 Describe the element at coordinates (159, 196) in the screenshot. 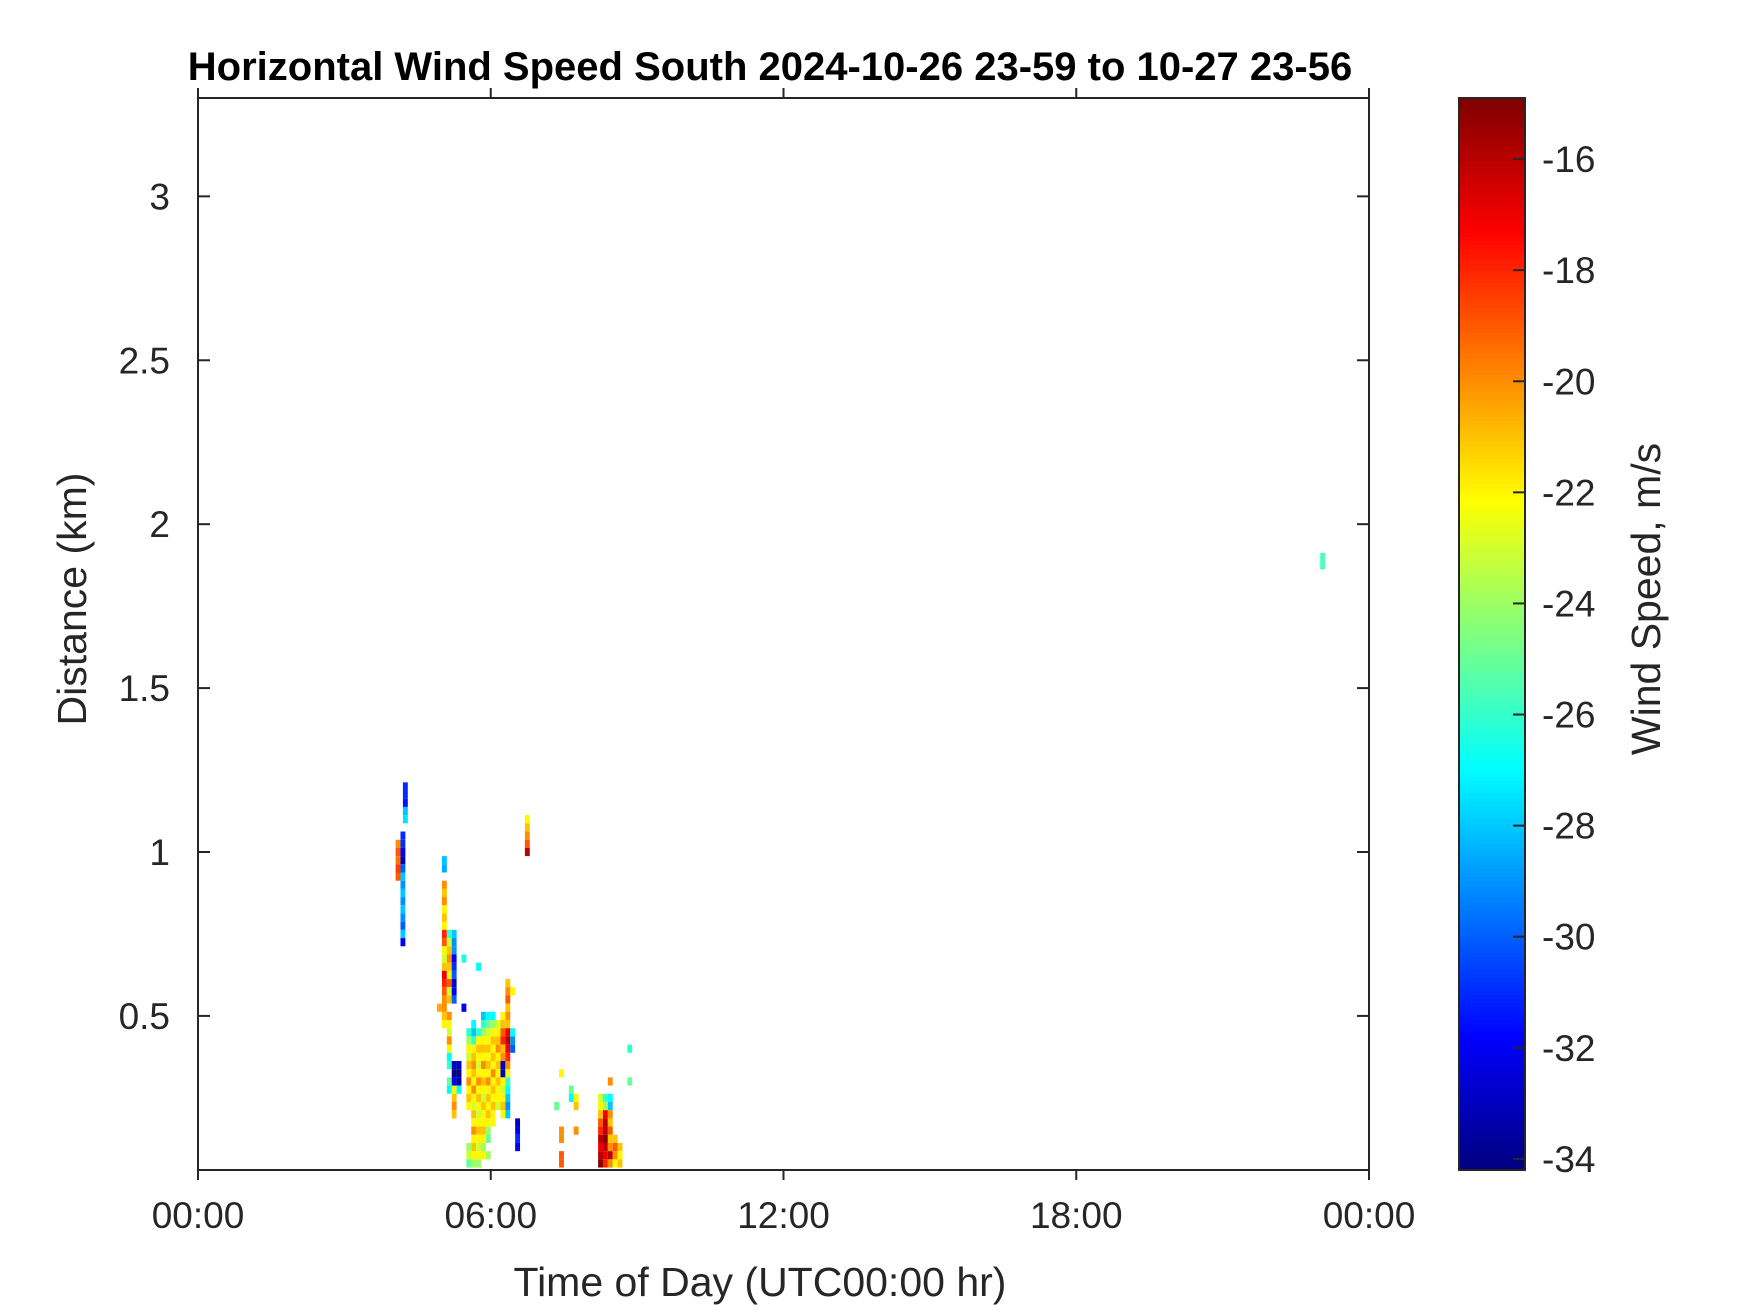

I see `y-tick-label: 3` at that location.